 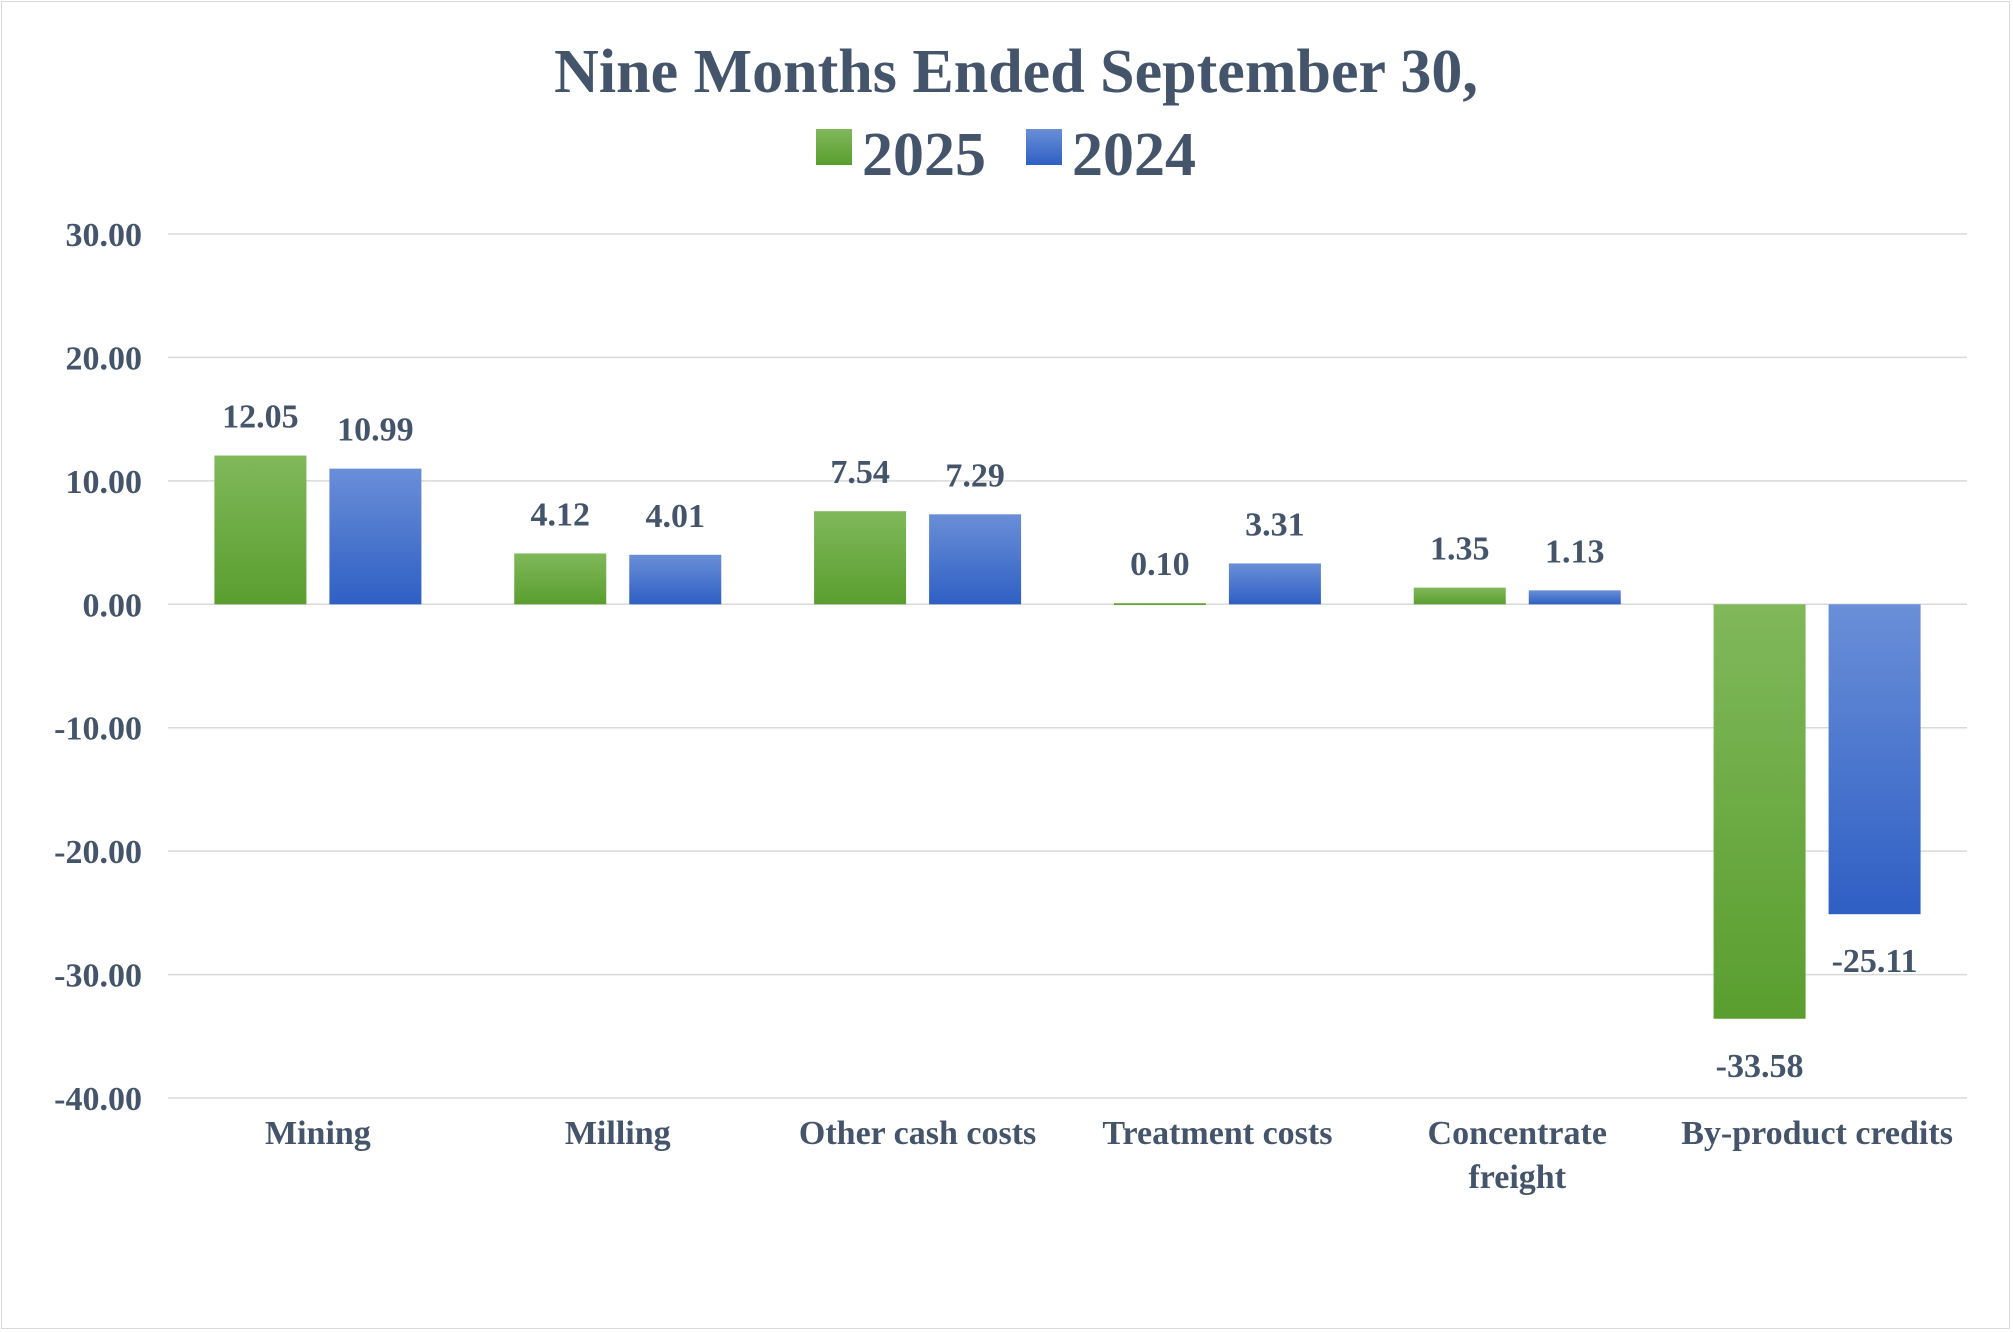 I want to click on data-label: 1.13, so click(x=1575, y=551).